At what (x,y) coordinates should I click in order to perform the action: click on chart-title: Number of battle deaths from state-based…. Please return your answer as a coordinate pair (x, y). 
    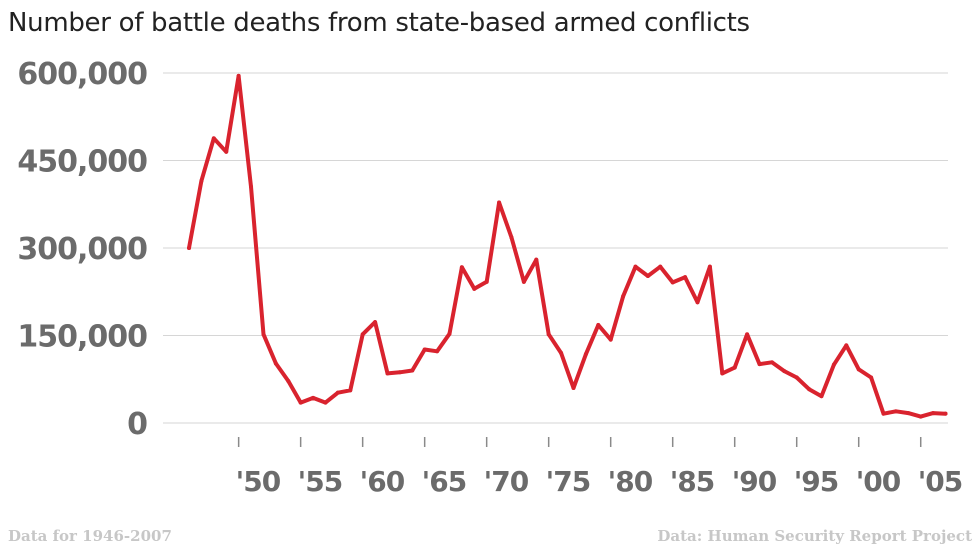
    Looking at the image, I should click on (379, 23).